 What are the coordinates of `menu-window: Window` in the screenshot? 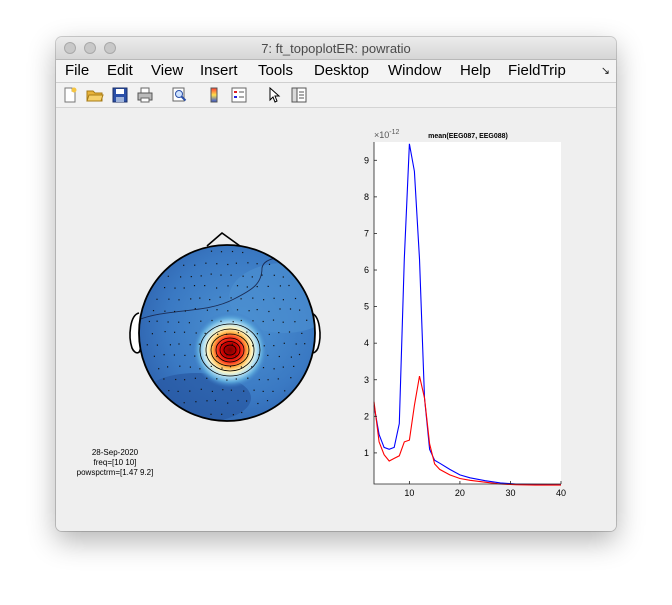 It's located at (415, 70).